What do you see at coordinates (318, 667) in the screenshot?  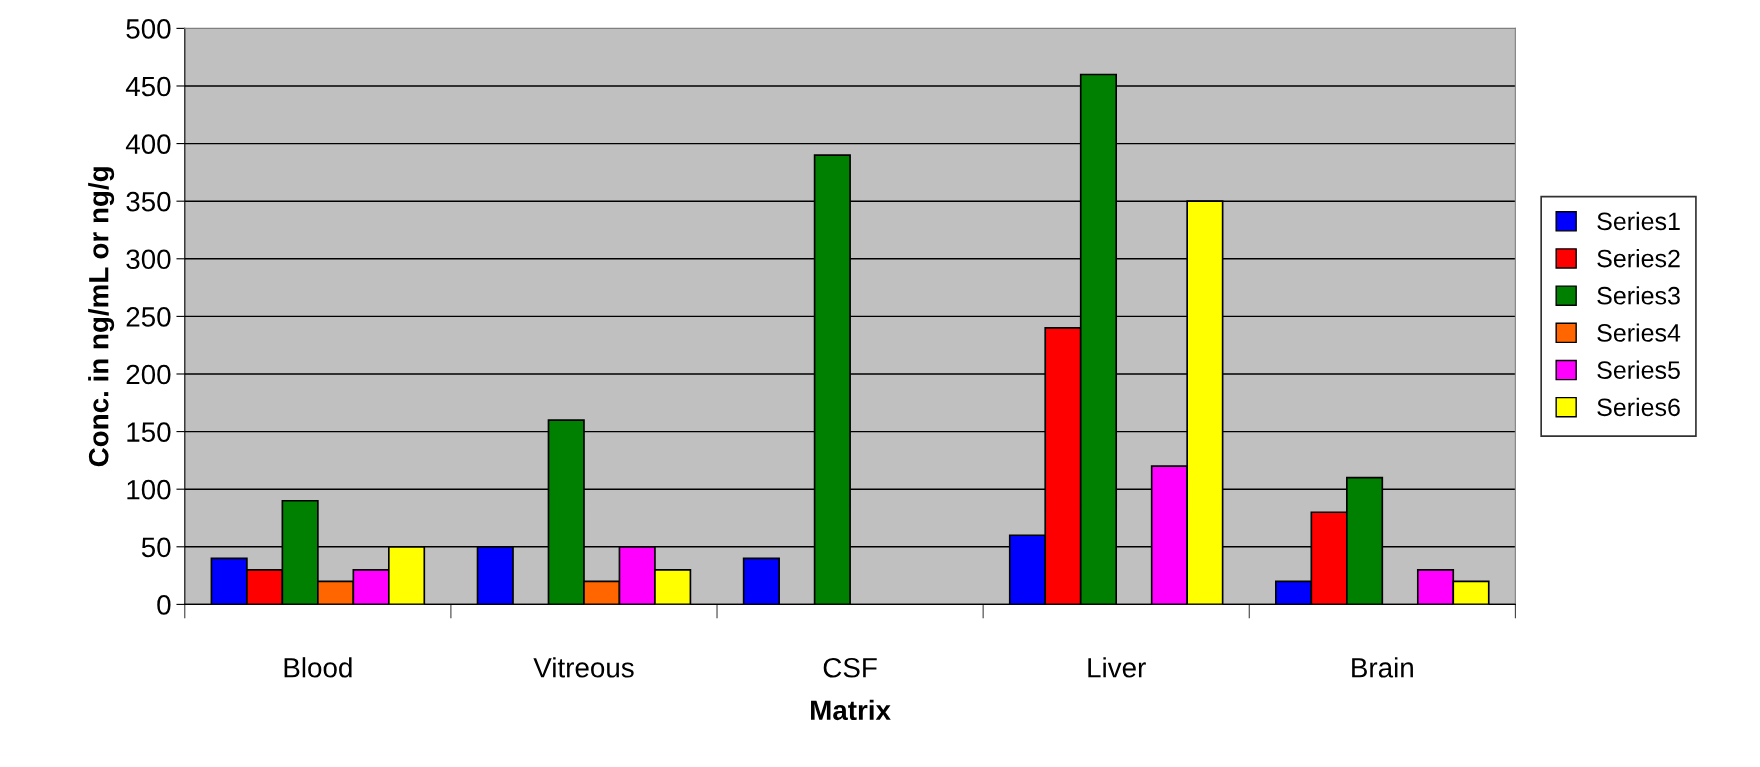 I see `x-tick-label: Blood` at bounding box center [318, 667].